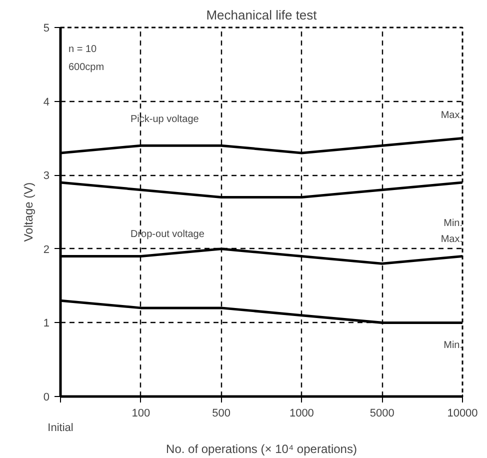  Describe the element at coordinates (261, 449) in the screenshot. I see `x-axis-title: No. of operations (× 10⁴ operations)` at that location.